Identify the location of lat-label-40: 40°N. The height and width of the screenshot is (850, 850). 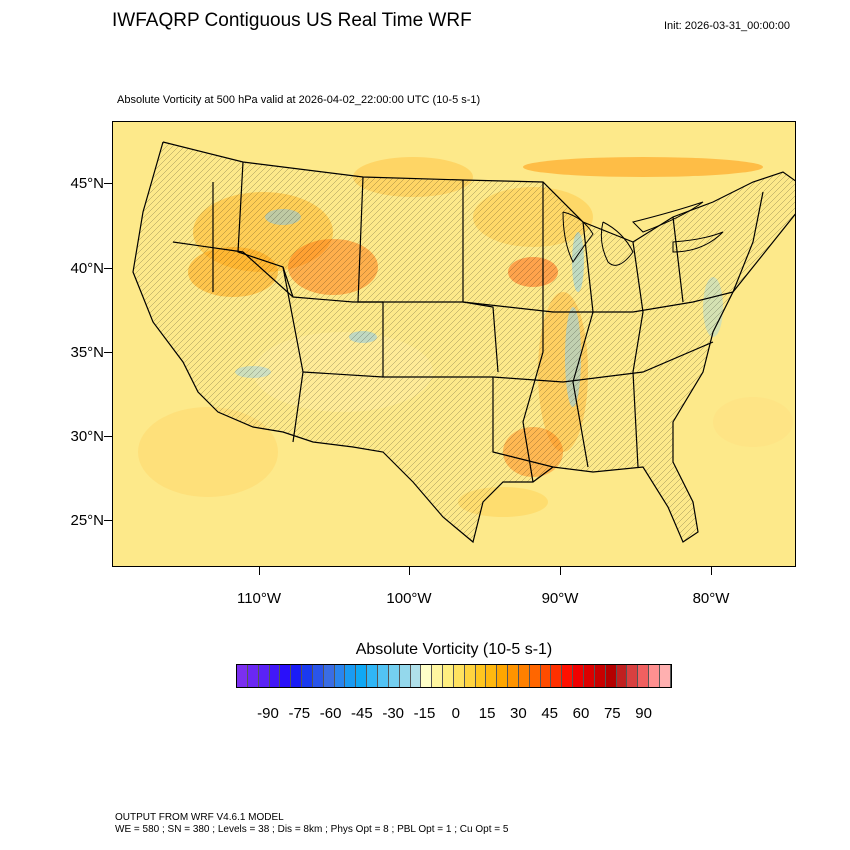
(87, 268).